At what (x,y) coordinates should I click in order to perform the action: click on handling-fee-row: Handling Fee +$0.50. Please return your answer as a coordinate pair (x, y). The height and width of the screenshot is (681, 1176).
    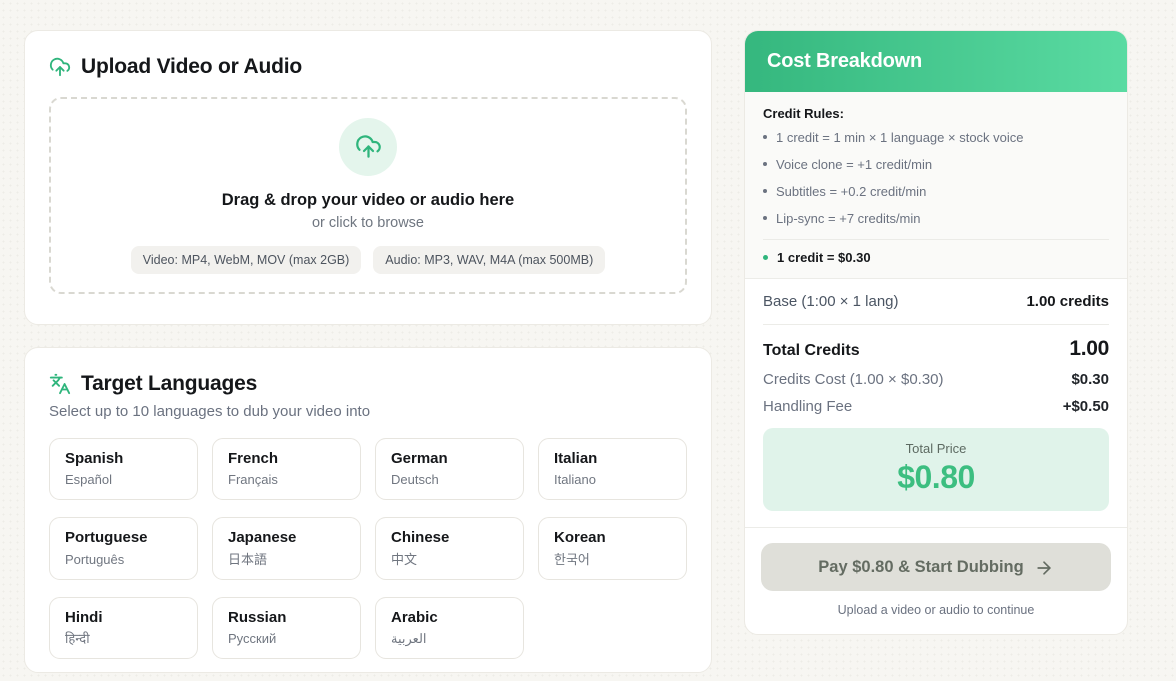
    Looking at the image, I should click on (936, 406).